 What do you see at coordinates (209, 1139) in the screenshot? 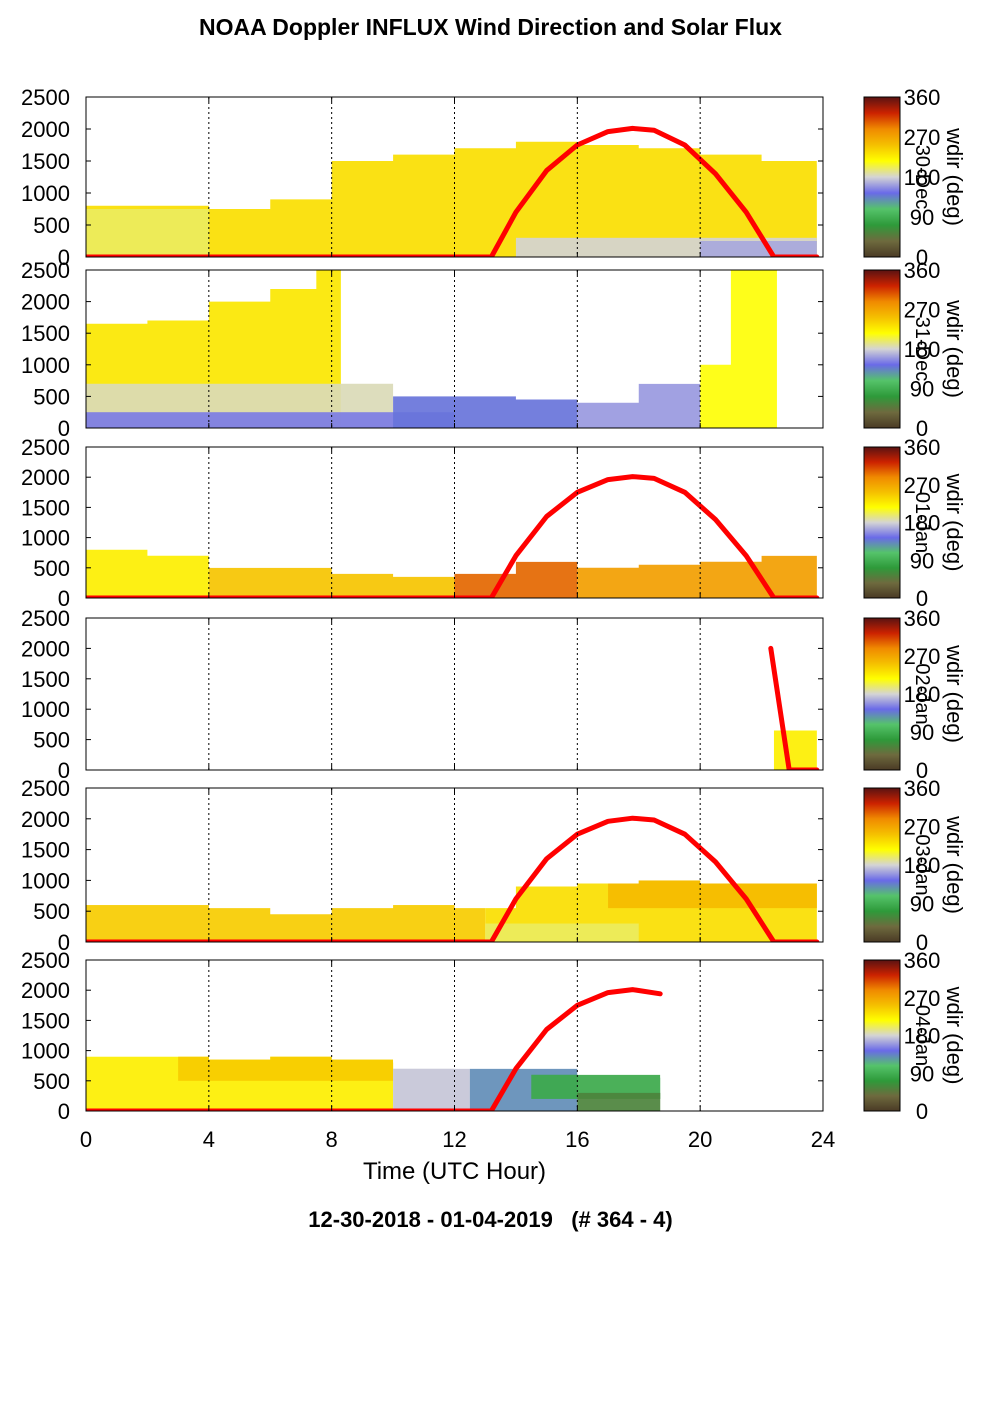
I see `x-tick-label: 4` at bounding box center [209, 1139].